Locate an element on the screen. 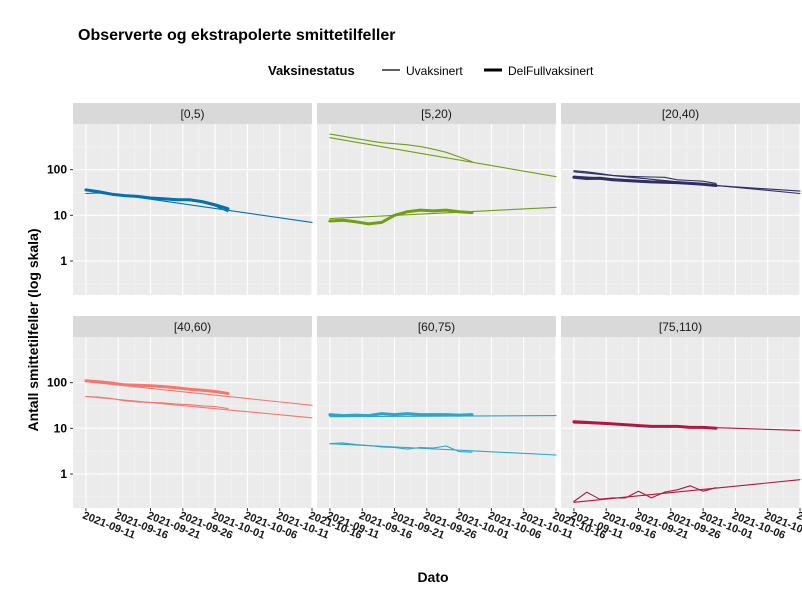 This screenshot has height=597, width=802. facet-panel: [0,5) is located at coordinates (193, 199).